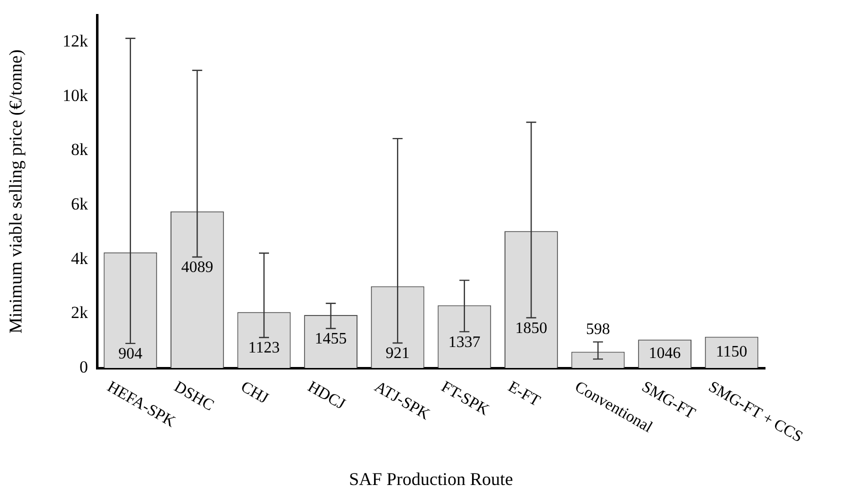 The width and height of the screenshot is (845, 497). Describe the element at coordinates (75, 41) in the screenshot. I see `y-tick-label: 12k` at that location.